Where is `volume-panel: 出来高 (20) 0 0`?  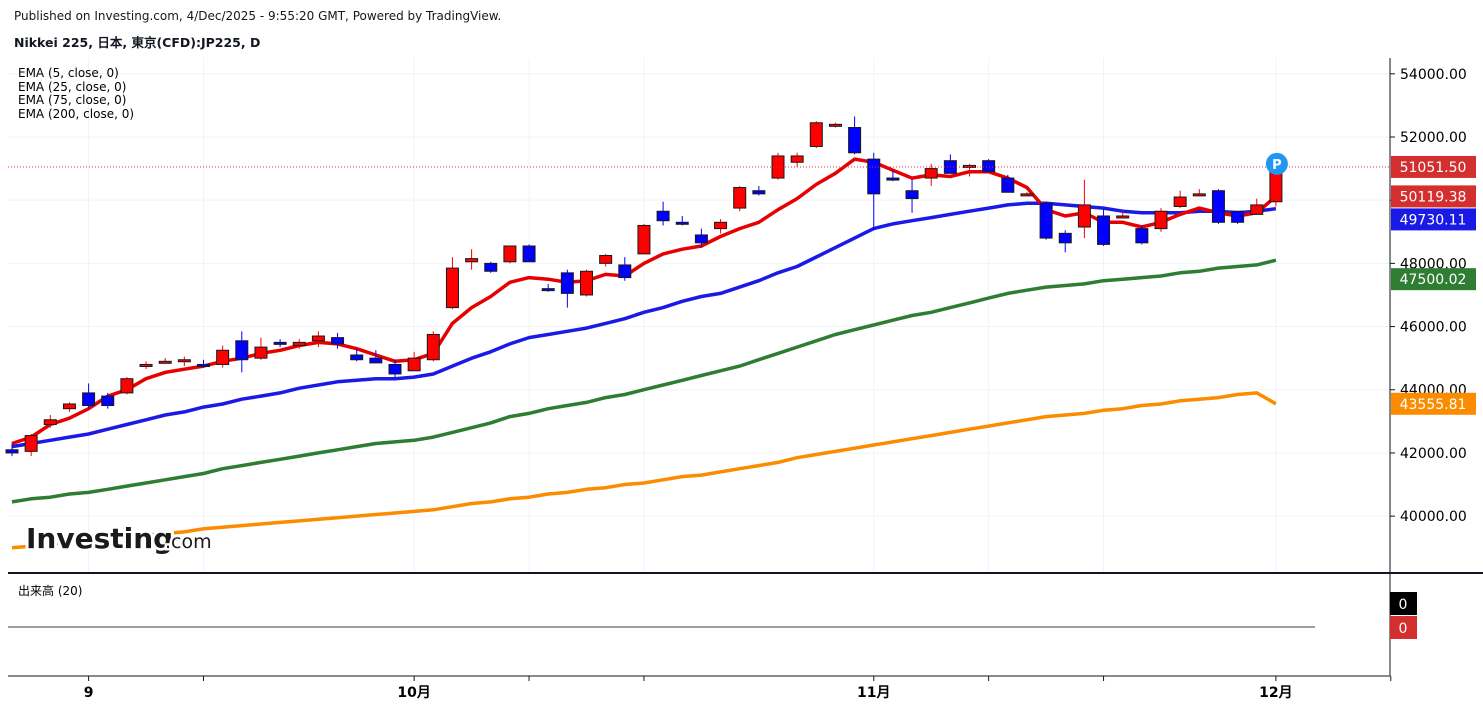 volume-panel: 出来高 (20) 0 0 is located at coordinates (712, 611).